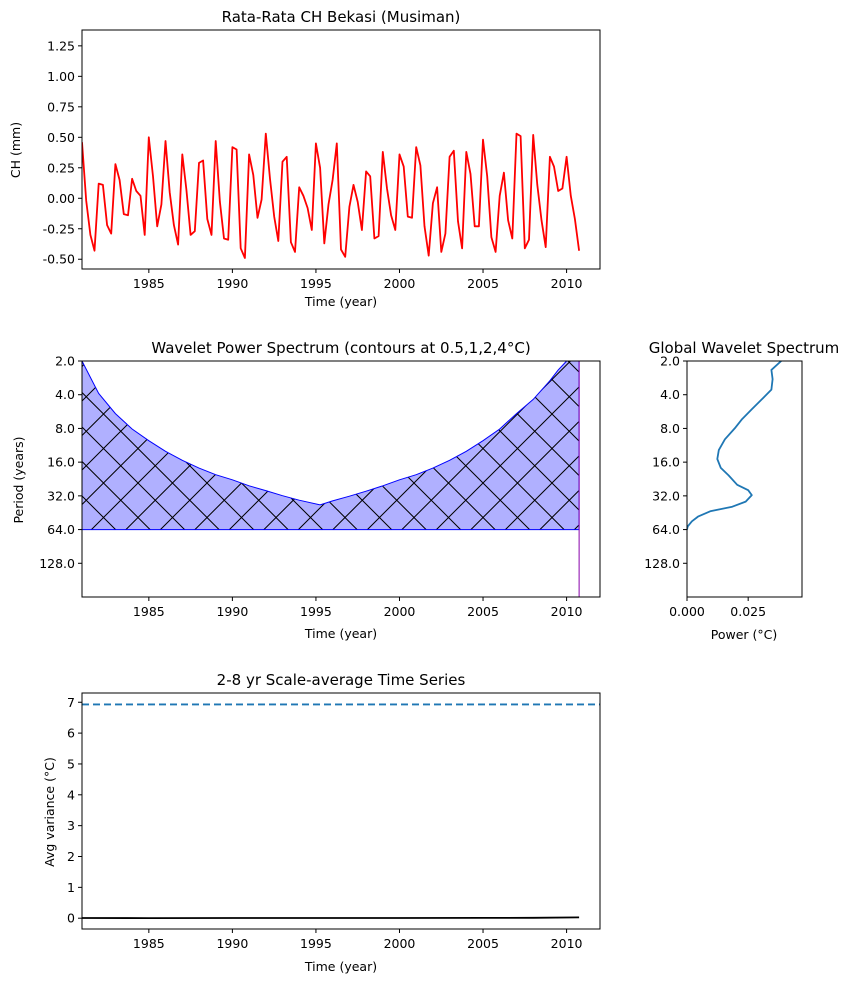  I want to click on panel-3-ytick-label: 16.0, so click(666, 462).